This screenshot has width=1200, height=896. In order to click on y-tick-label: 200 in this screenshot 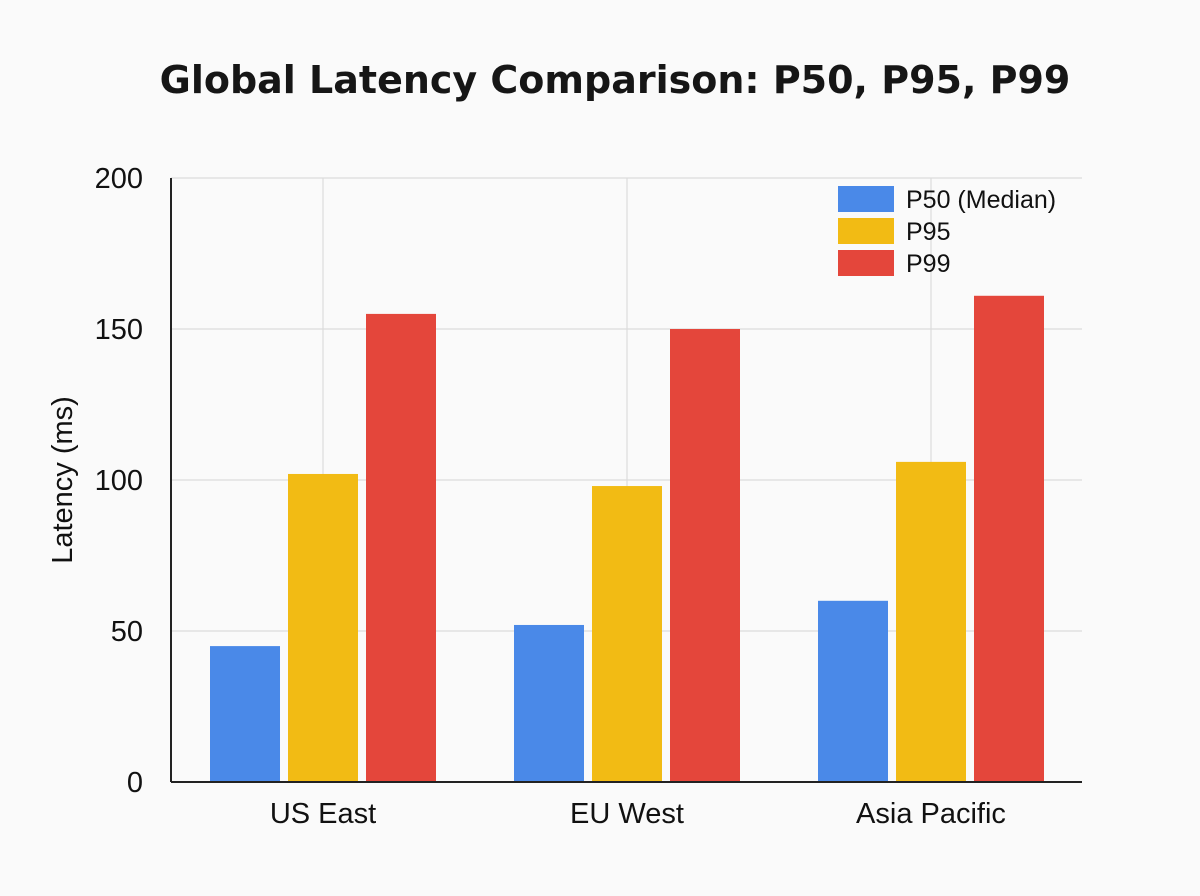, I will do `click(119, 179)`.